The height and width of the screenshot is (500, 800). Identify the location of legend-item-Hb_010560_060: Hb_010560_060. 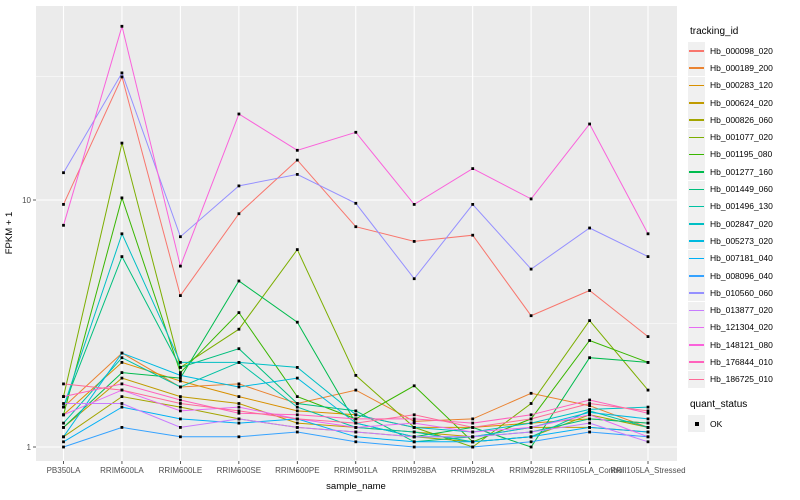
(744, 293).